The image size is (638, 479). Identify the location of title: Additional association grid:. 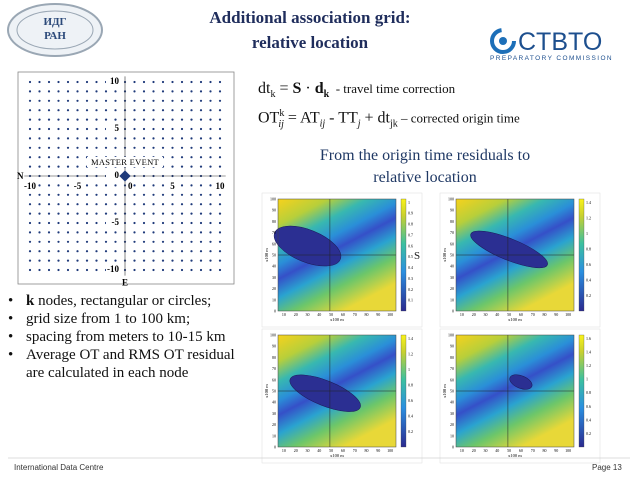
(310, 17).